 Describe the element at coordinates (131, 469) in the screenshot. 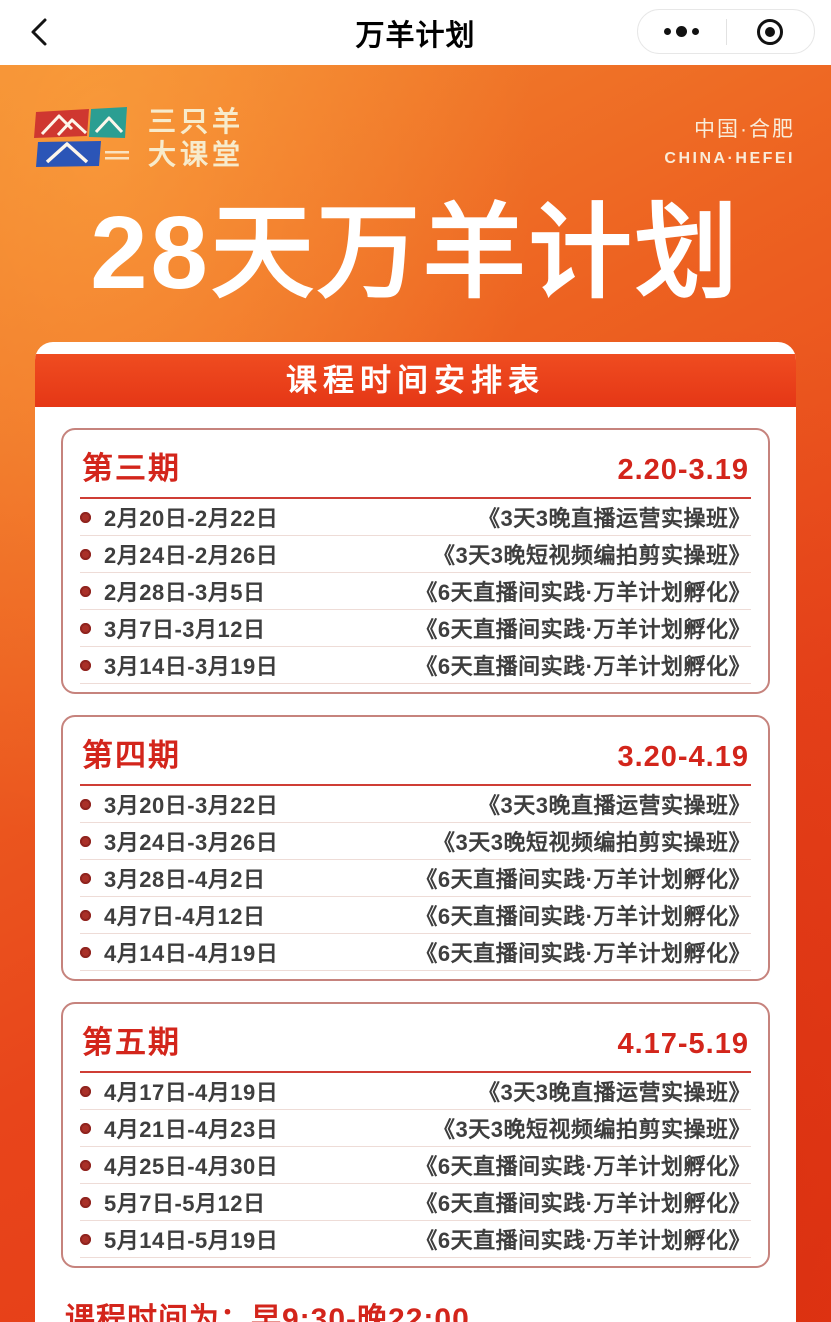

I see `period-name: 第三期` at that location.